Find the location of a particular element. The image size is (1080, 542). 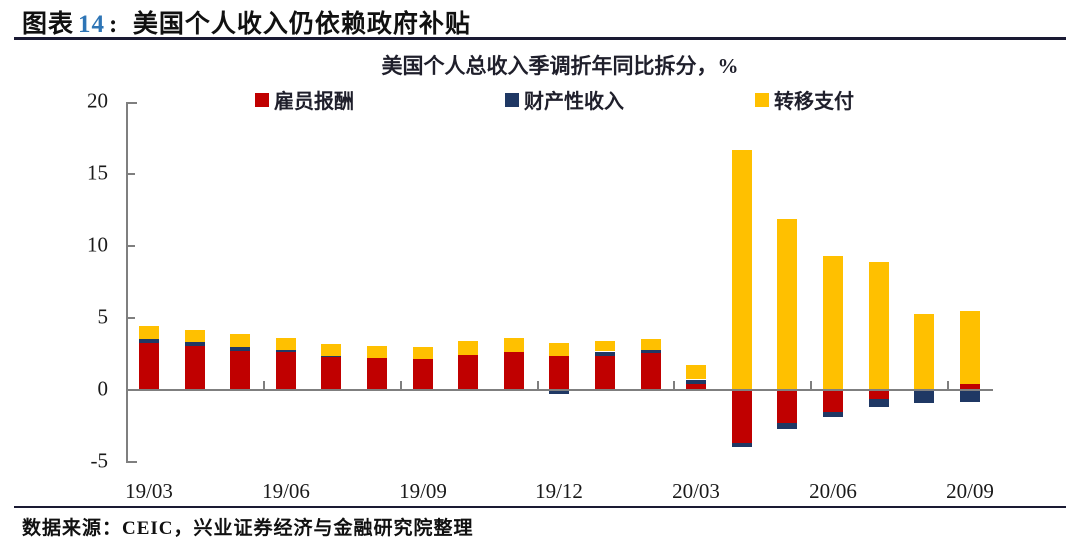

x-axis-label: 19/06 is located at coordinates (286, 491).